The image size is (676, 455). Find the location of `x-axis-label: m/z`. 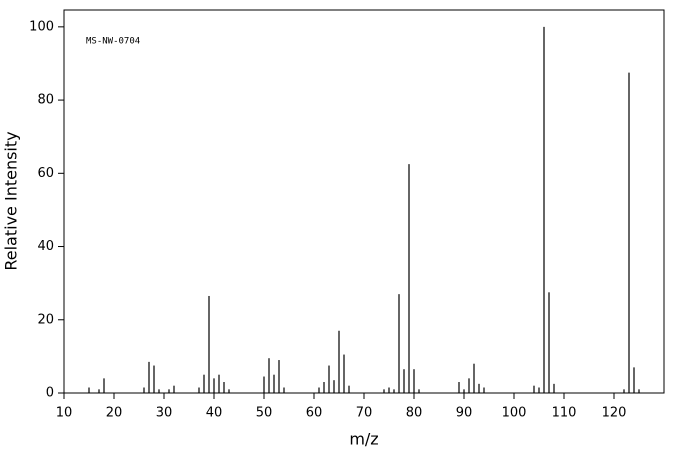

x-axis-label: m/z is located at coordinates (363, 439).